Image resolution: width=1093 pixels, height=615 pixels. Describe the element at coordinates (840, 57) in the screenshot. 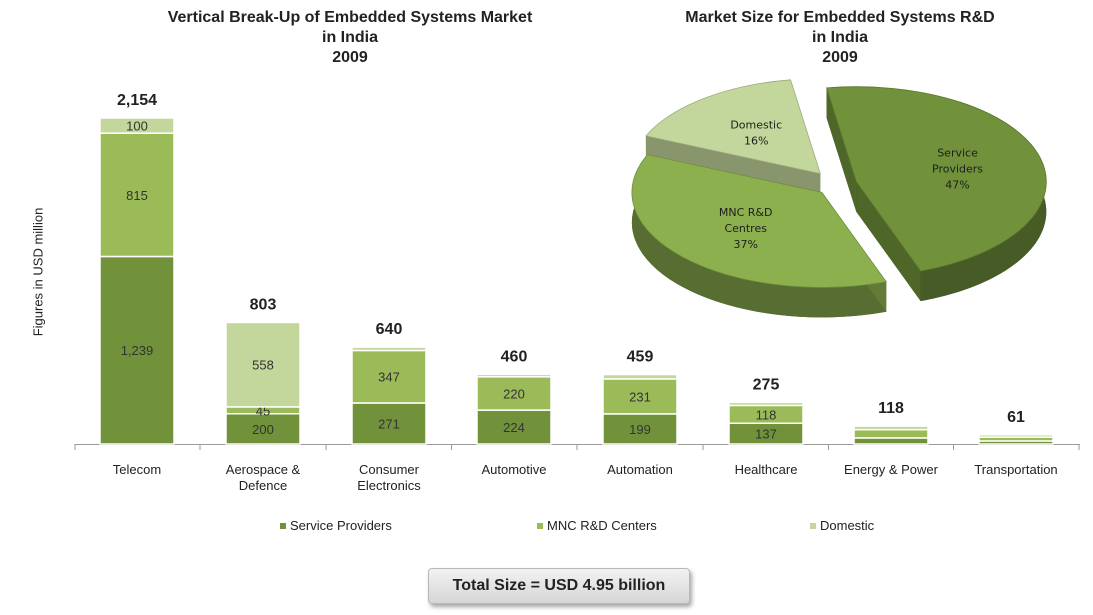

I see `pie-chart-title-line-3: 2009` at that location.